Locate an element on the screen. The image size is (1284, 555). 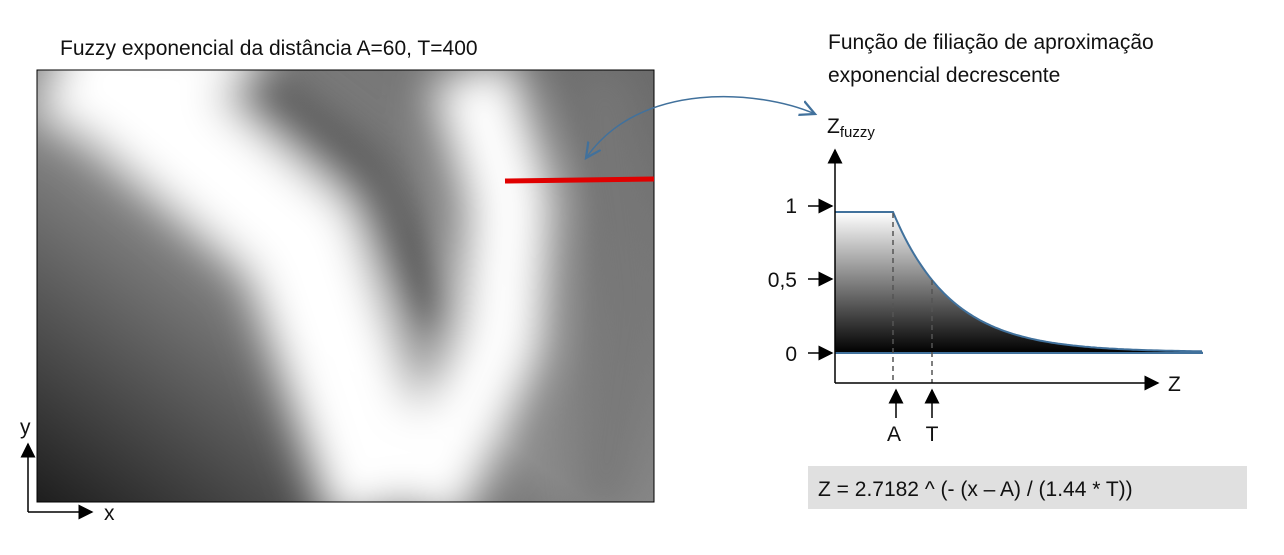
right-title-line: Função de filiação de aproximação is located at coordinates (991, 42).